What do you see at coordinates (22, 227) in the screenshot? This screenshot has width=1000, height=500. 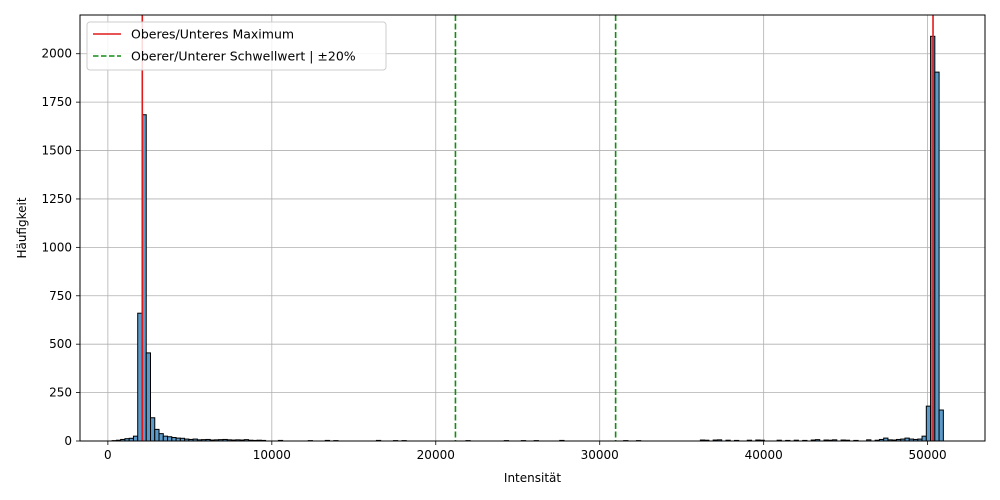 I see `y-axis-label: Häufigkeit` at bounding box center [22, 227].